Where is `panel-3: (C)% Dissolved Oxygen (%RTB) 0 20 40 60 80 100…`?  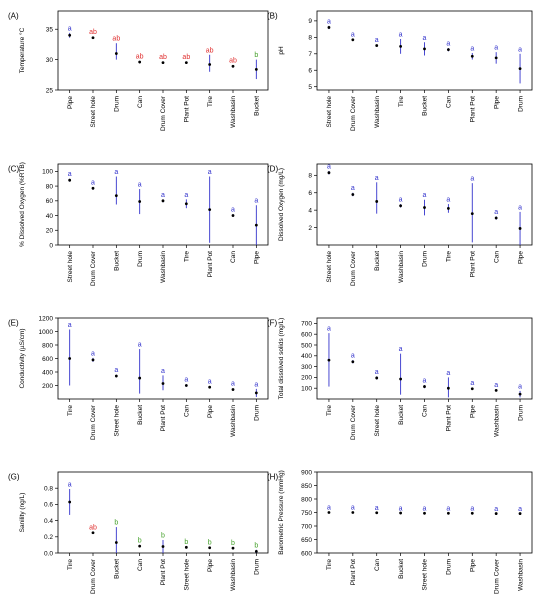 panel-3: (C)% Dissolved Oxygen (%RTB) 0 20 40 60 80 100… is located at coordinates (138, 224).